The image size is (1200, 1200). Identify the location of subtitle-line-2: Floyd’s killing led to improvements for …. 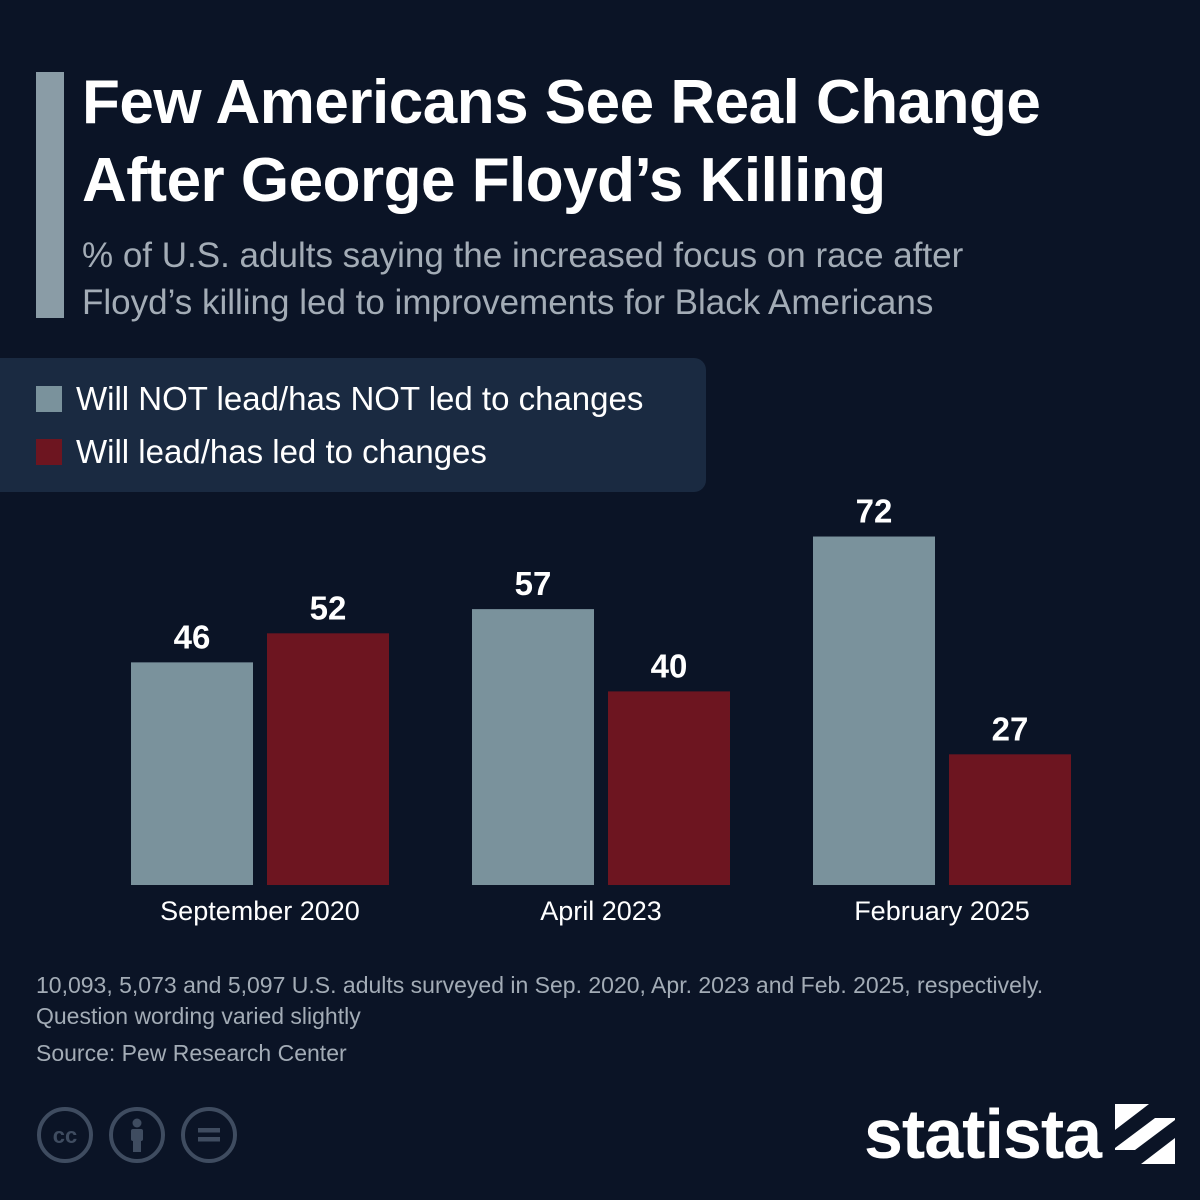
(508, 302).